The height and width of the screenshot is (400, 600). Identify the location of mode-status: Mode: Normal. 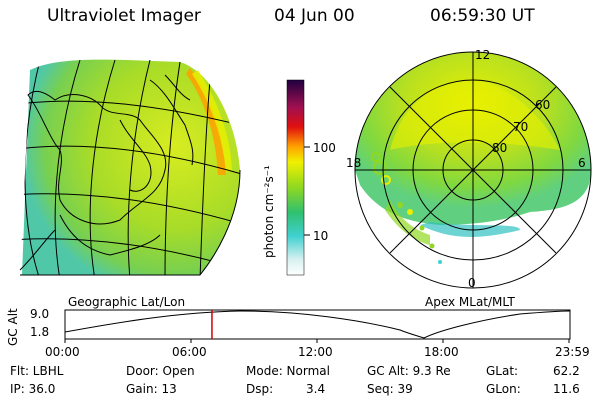
(288, 371).